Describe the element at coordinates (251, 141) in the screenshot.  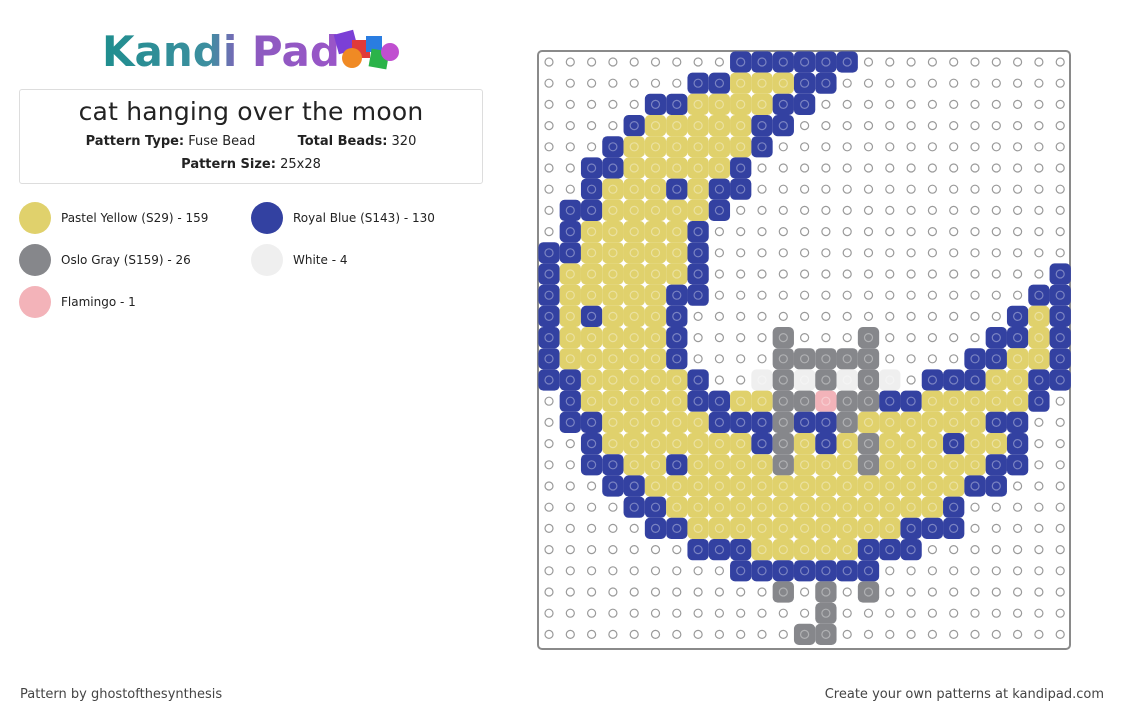
I see `meta-row: Pattern Type: Fuse Bead Total Beads: 320` at that location.